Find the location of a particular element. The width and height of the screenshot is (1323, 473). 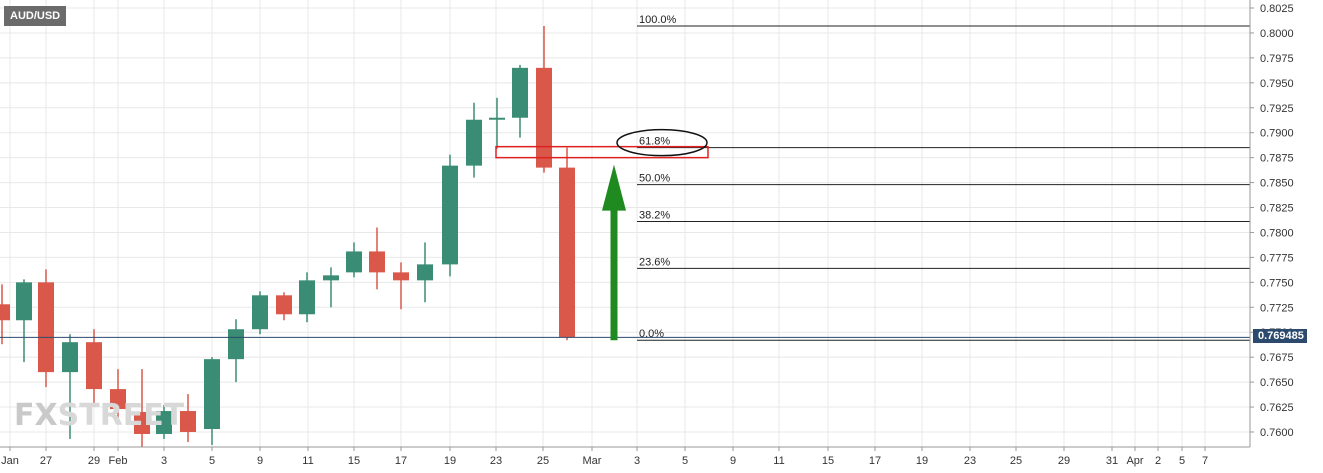

x-tick-label: Feb is located at coordinates (118, 461).